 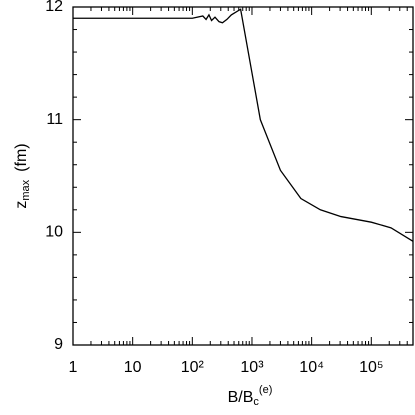 What do you see at coordinates (265, 390) in the screenshot?
I see `x-label-sup: (e)` at bounding box center [265, 390].